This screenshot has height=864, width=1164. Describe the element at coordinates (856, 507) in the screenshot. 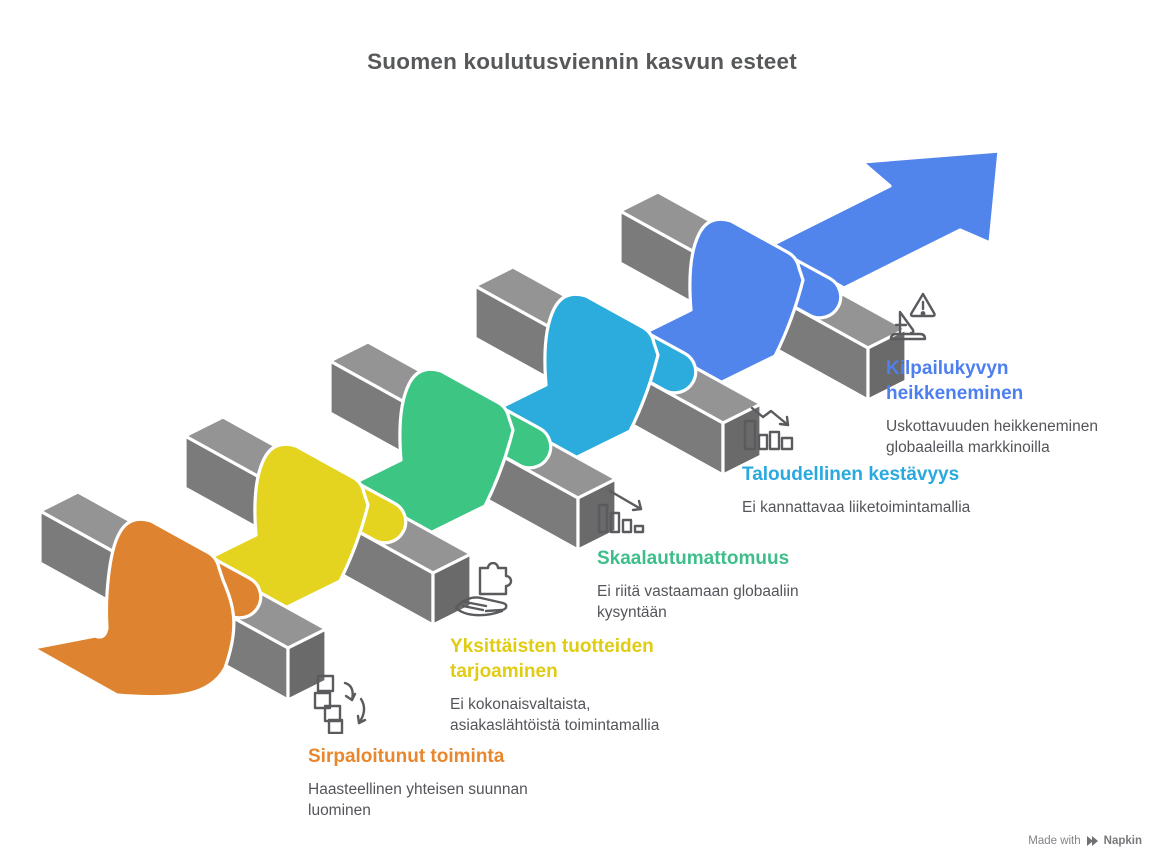

I see `step-description: Ei kannattavaa liiketoimintamallia` at that location.